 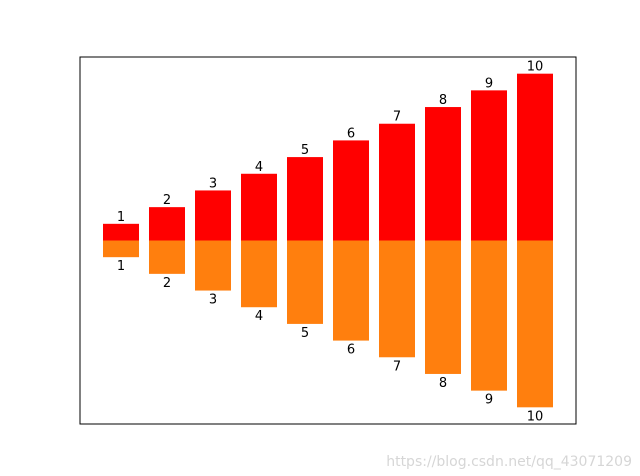 What do you see at coordinates (259, 316) in the screenshot?
I see `data-label-bottom: 4` at bounding box center [259, 316].